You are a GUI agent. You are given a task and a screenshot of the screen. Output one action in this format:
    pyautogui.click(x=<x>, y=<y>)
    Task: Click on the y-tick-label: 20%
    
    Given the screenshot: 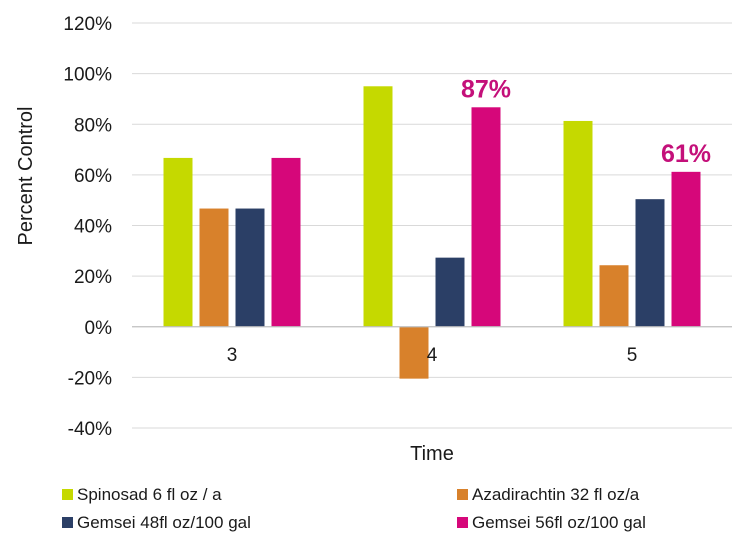 What is the action you would take?
    pyautogui.click(x=93, y=277)
    